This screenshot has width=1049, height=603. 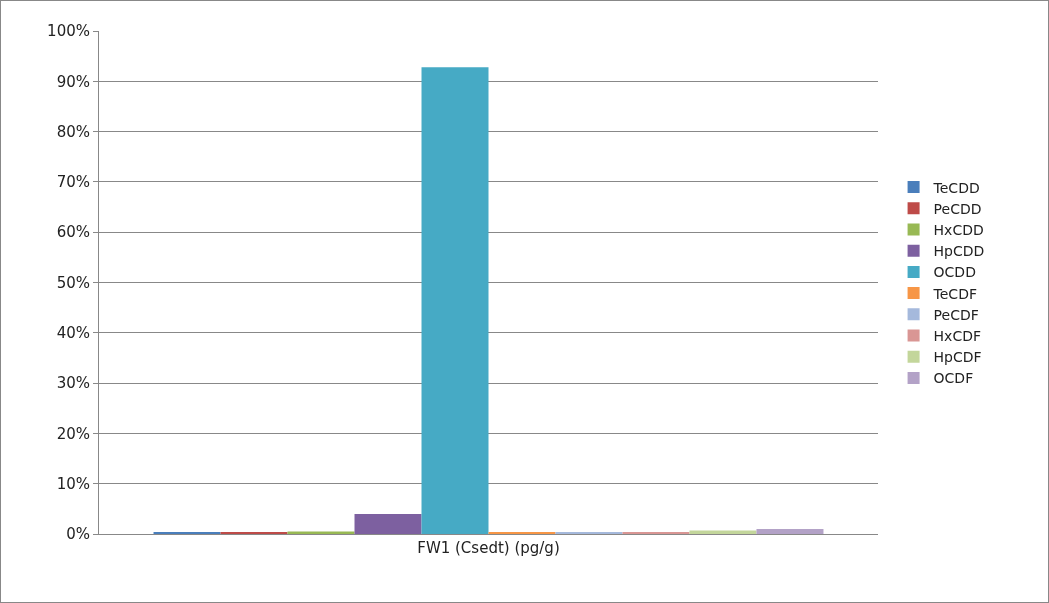 I want to click on legend-label: HpCDF, so click(x=957, y=357).